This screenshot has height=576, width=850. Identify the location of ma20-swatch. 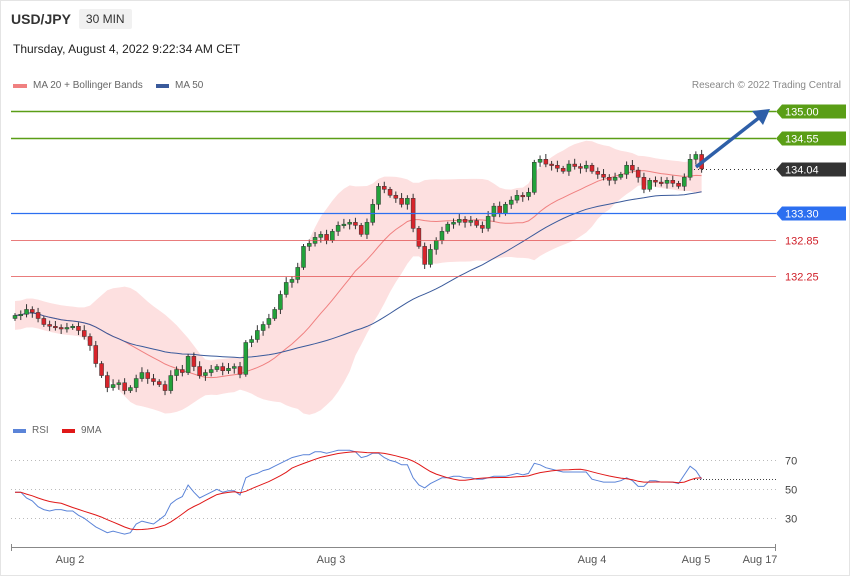
(20, 85).